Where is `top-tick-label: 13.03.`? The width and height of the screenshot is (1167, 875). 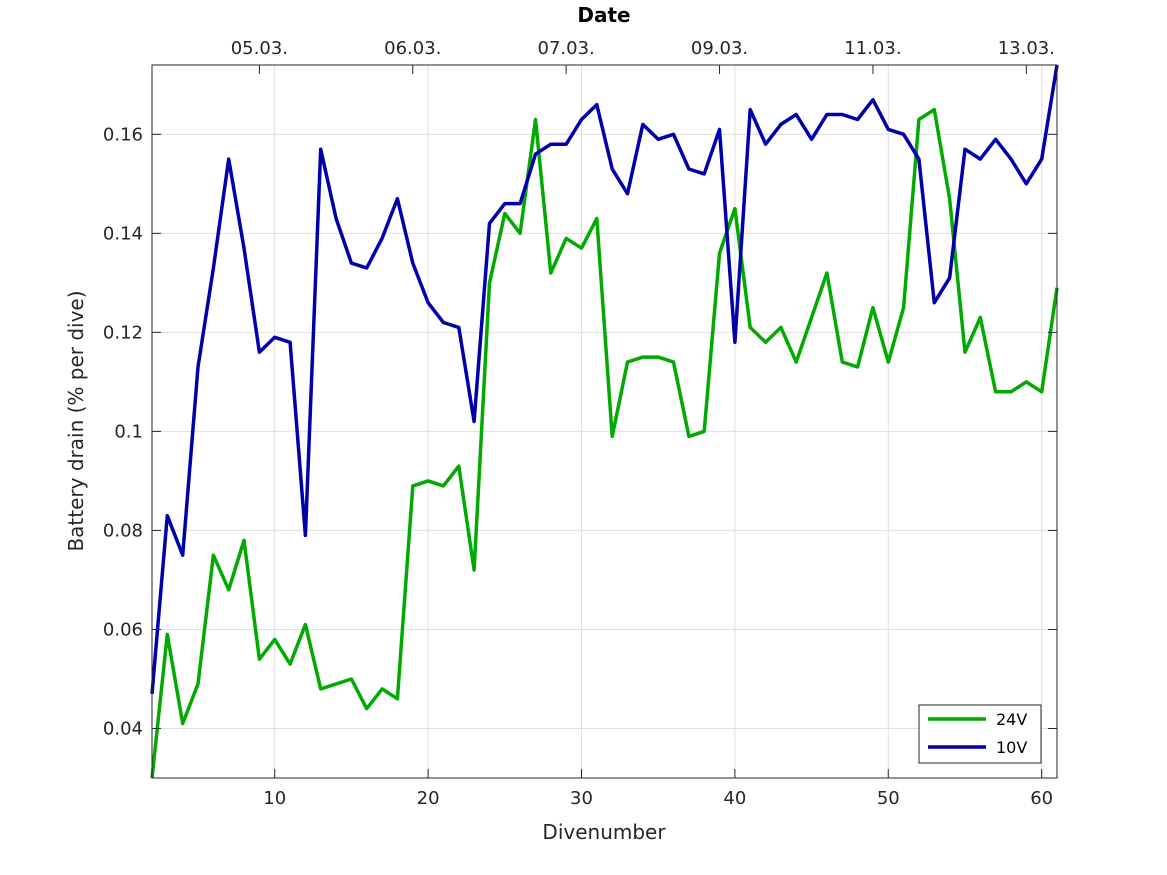 top-tick-label: 13.03. is located at coordinates (1026, 48).